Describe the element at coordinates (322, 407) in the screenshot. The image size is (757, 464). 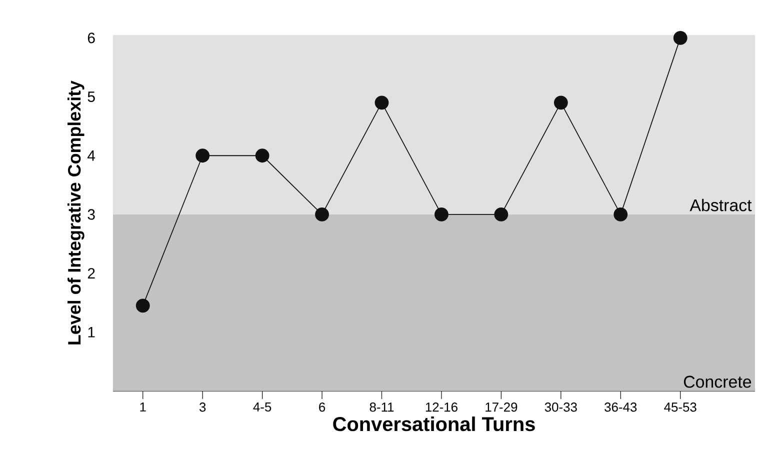
I see `x-tick-label: 6` at that location.